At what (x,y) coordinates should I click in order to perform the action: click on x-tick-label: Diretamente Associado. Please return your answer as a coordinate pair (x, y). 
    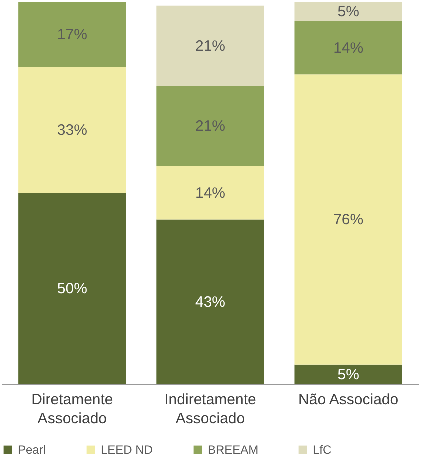
    Looking at the image, I should click on (73, 410).